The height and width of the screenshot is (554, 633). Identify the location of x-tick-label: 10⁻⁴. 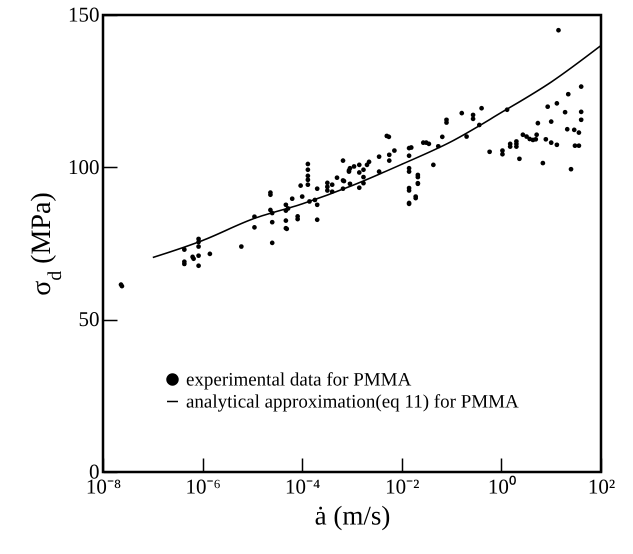
(302, 486).